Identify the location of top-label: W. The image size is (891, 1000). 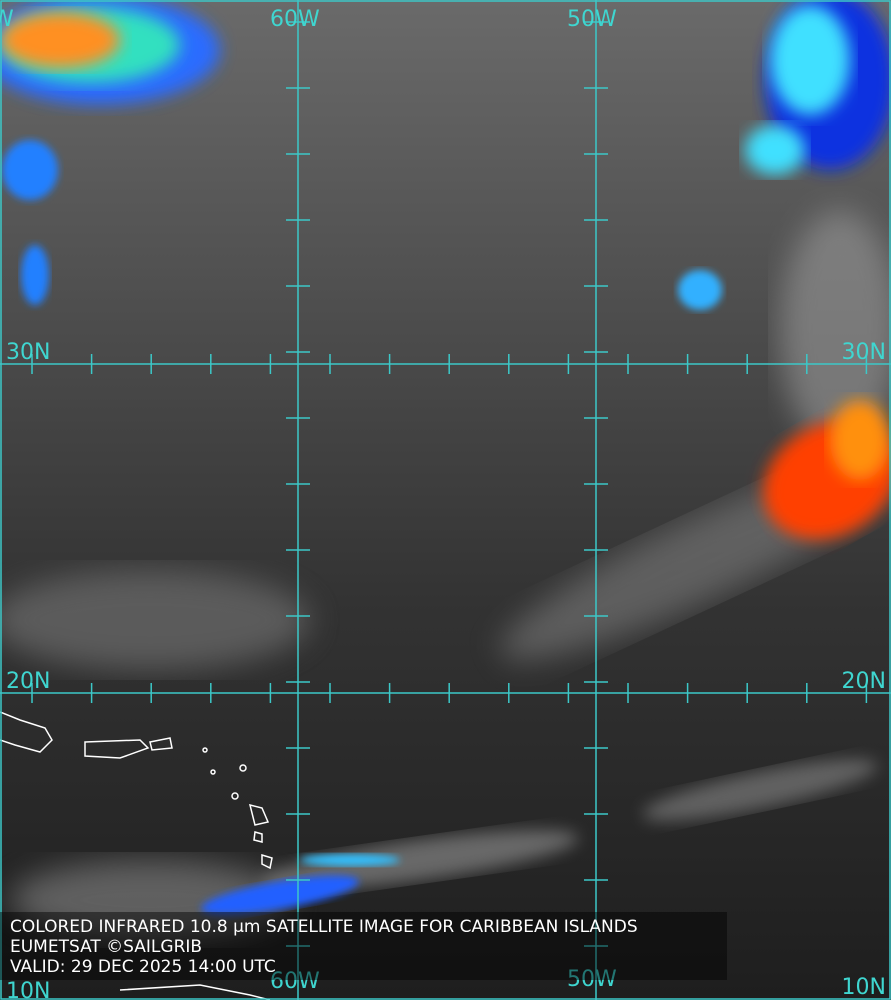
(7, 19).